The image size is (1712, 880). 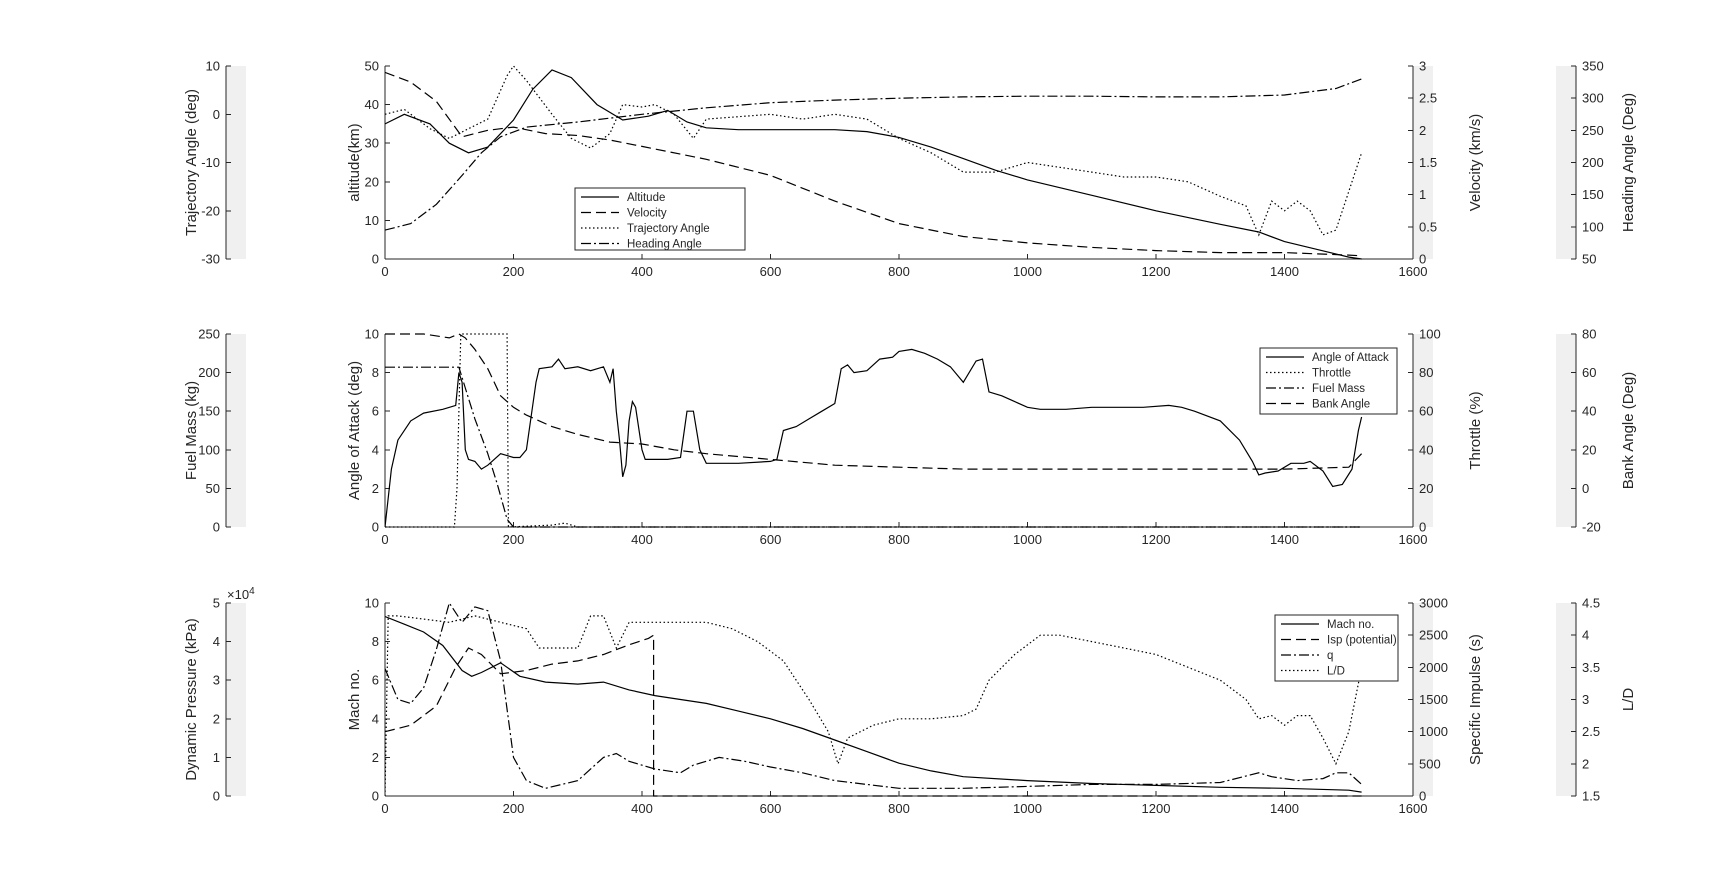 What do you see at coordinates (1475, 699) in the screenshot?
I see `y-axis-label: Specific Impulse (s)` at bounding box center [1475, 699].